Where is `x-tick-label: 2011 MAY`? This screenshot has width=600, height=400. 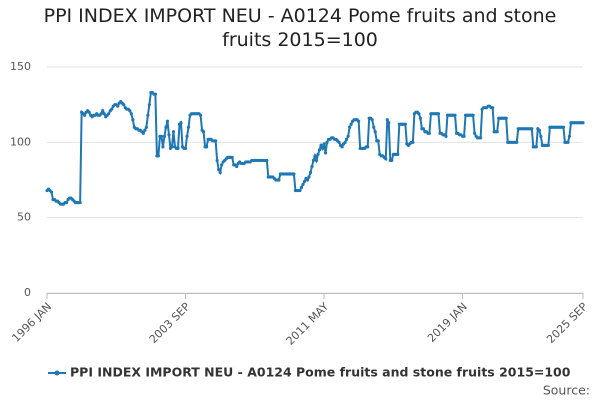 x-tick-label: 2011 MAY is located at coordinates (308, 324).